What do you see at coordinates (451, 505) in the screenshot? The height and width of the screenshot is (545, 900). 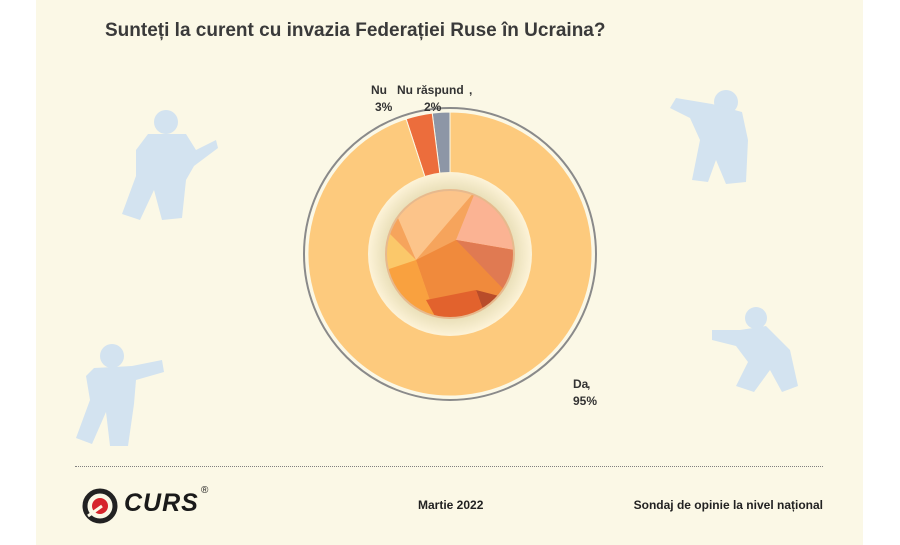 I see `footer-date: Martie 2022` at bounding box center [451, 505].